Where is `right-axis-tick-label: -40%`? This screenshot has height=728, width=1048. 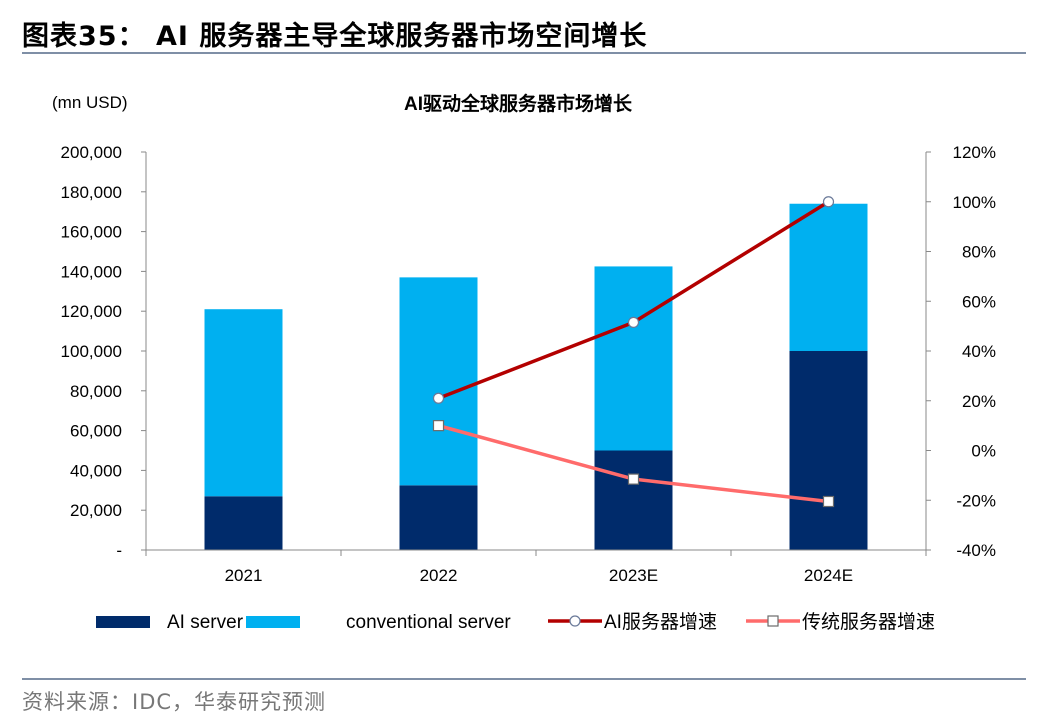 right-axis-tick-label: -40% is located at coordinates (976, 550).